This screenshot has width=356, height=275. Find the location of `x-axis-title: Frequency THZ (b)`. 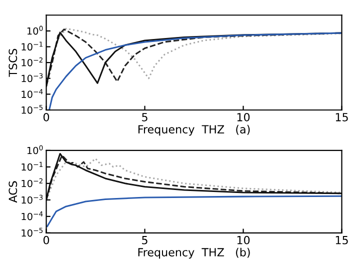

x-axis-title: Frequency THZ (b) is located at coordinates (194, 253).